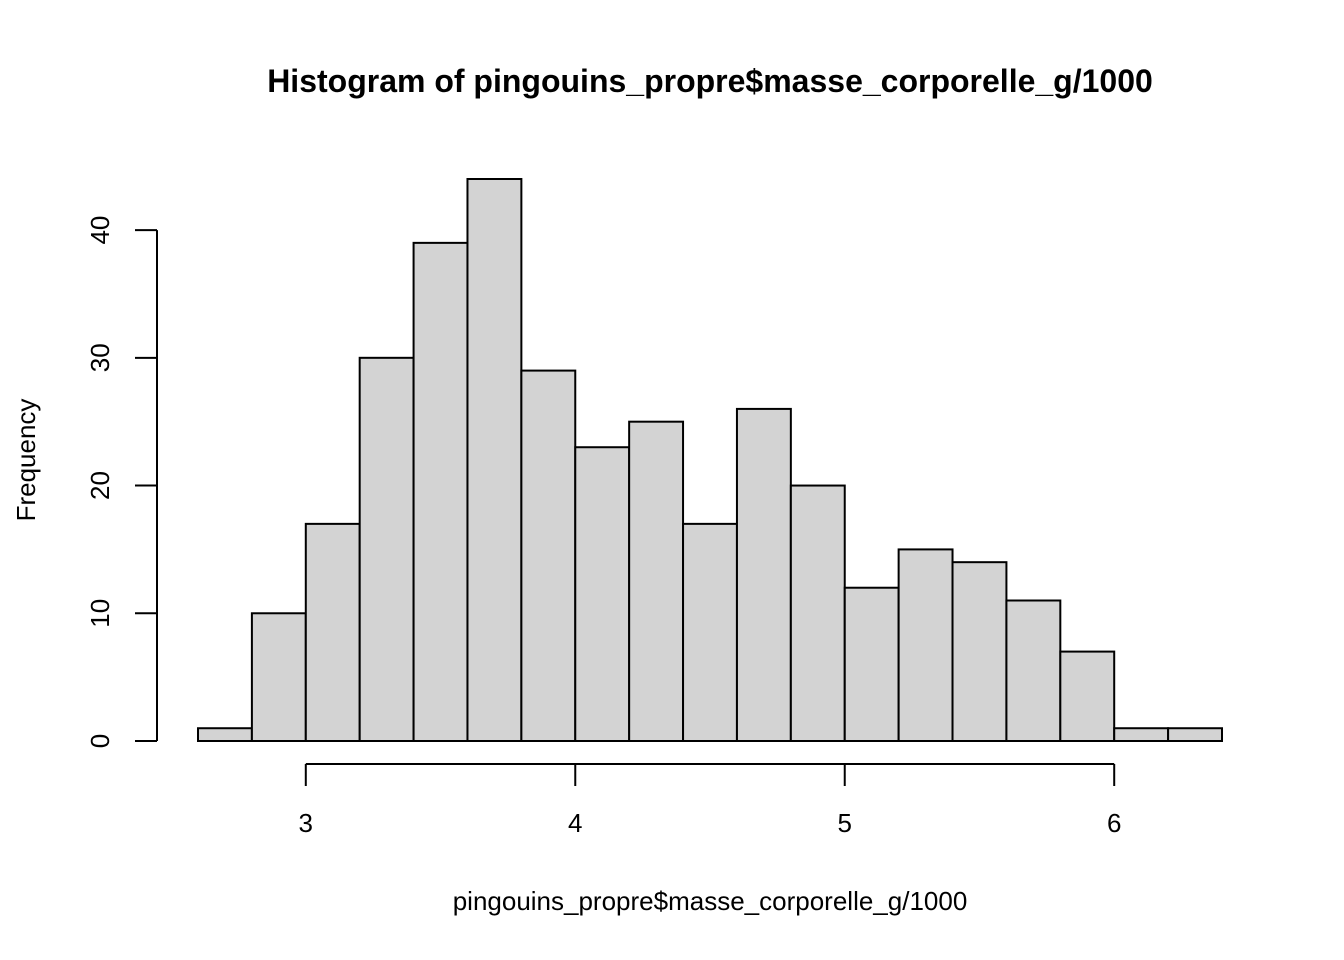 This screenshot has width=1344, height=960. What do you see at coordinates (845, 823) in the screenshot?
I see `x-tick-label: 5` at bounding box center [845, 823].